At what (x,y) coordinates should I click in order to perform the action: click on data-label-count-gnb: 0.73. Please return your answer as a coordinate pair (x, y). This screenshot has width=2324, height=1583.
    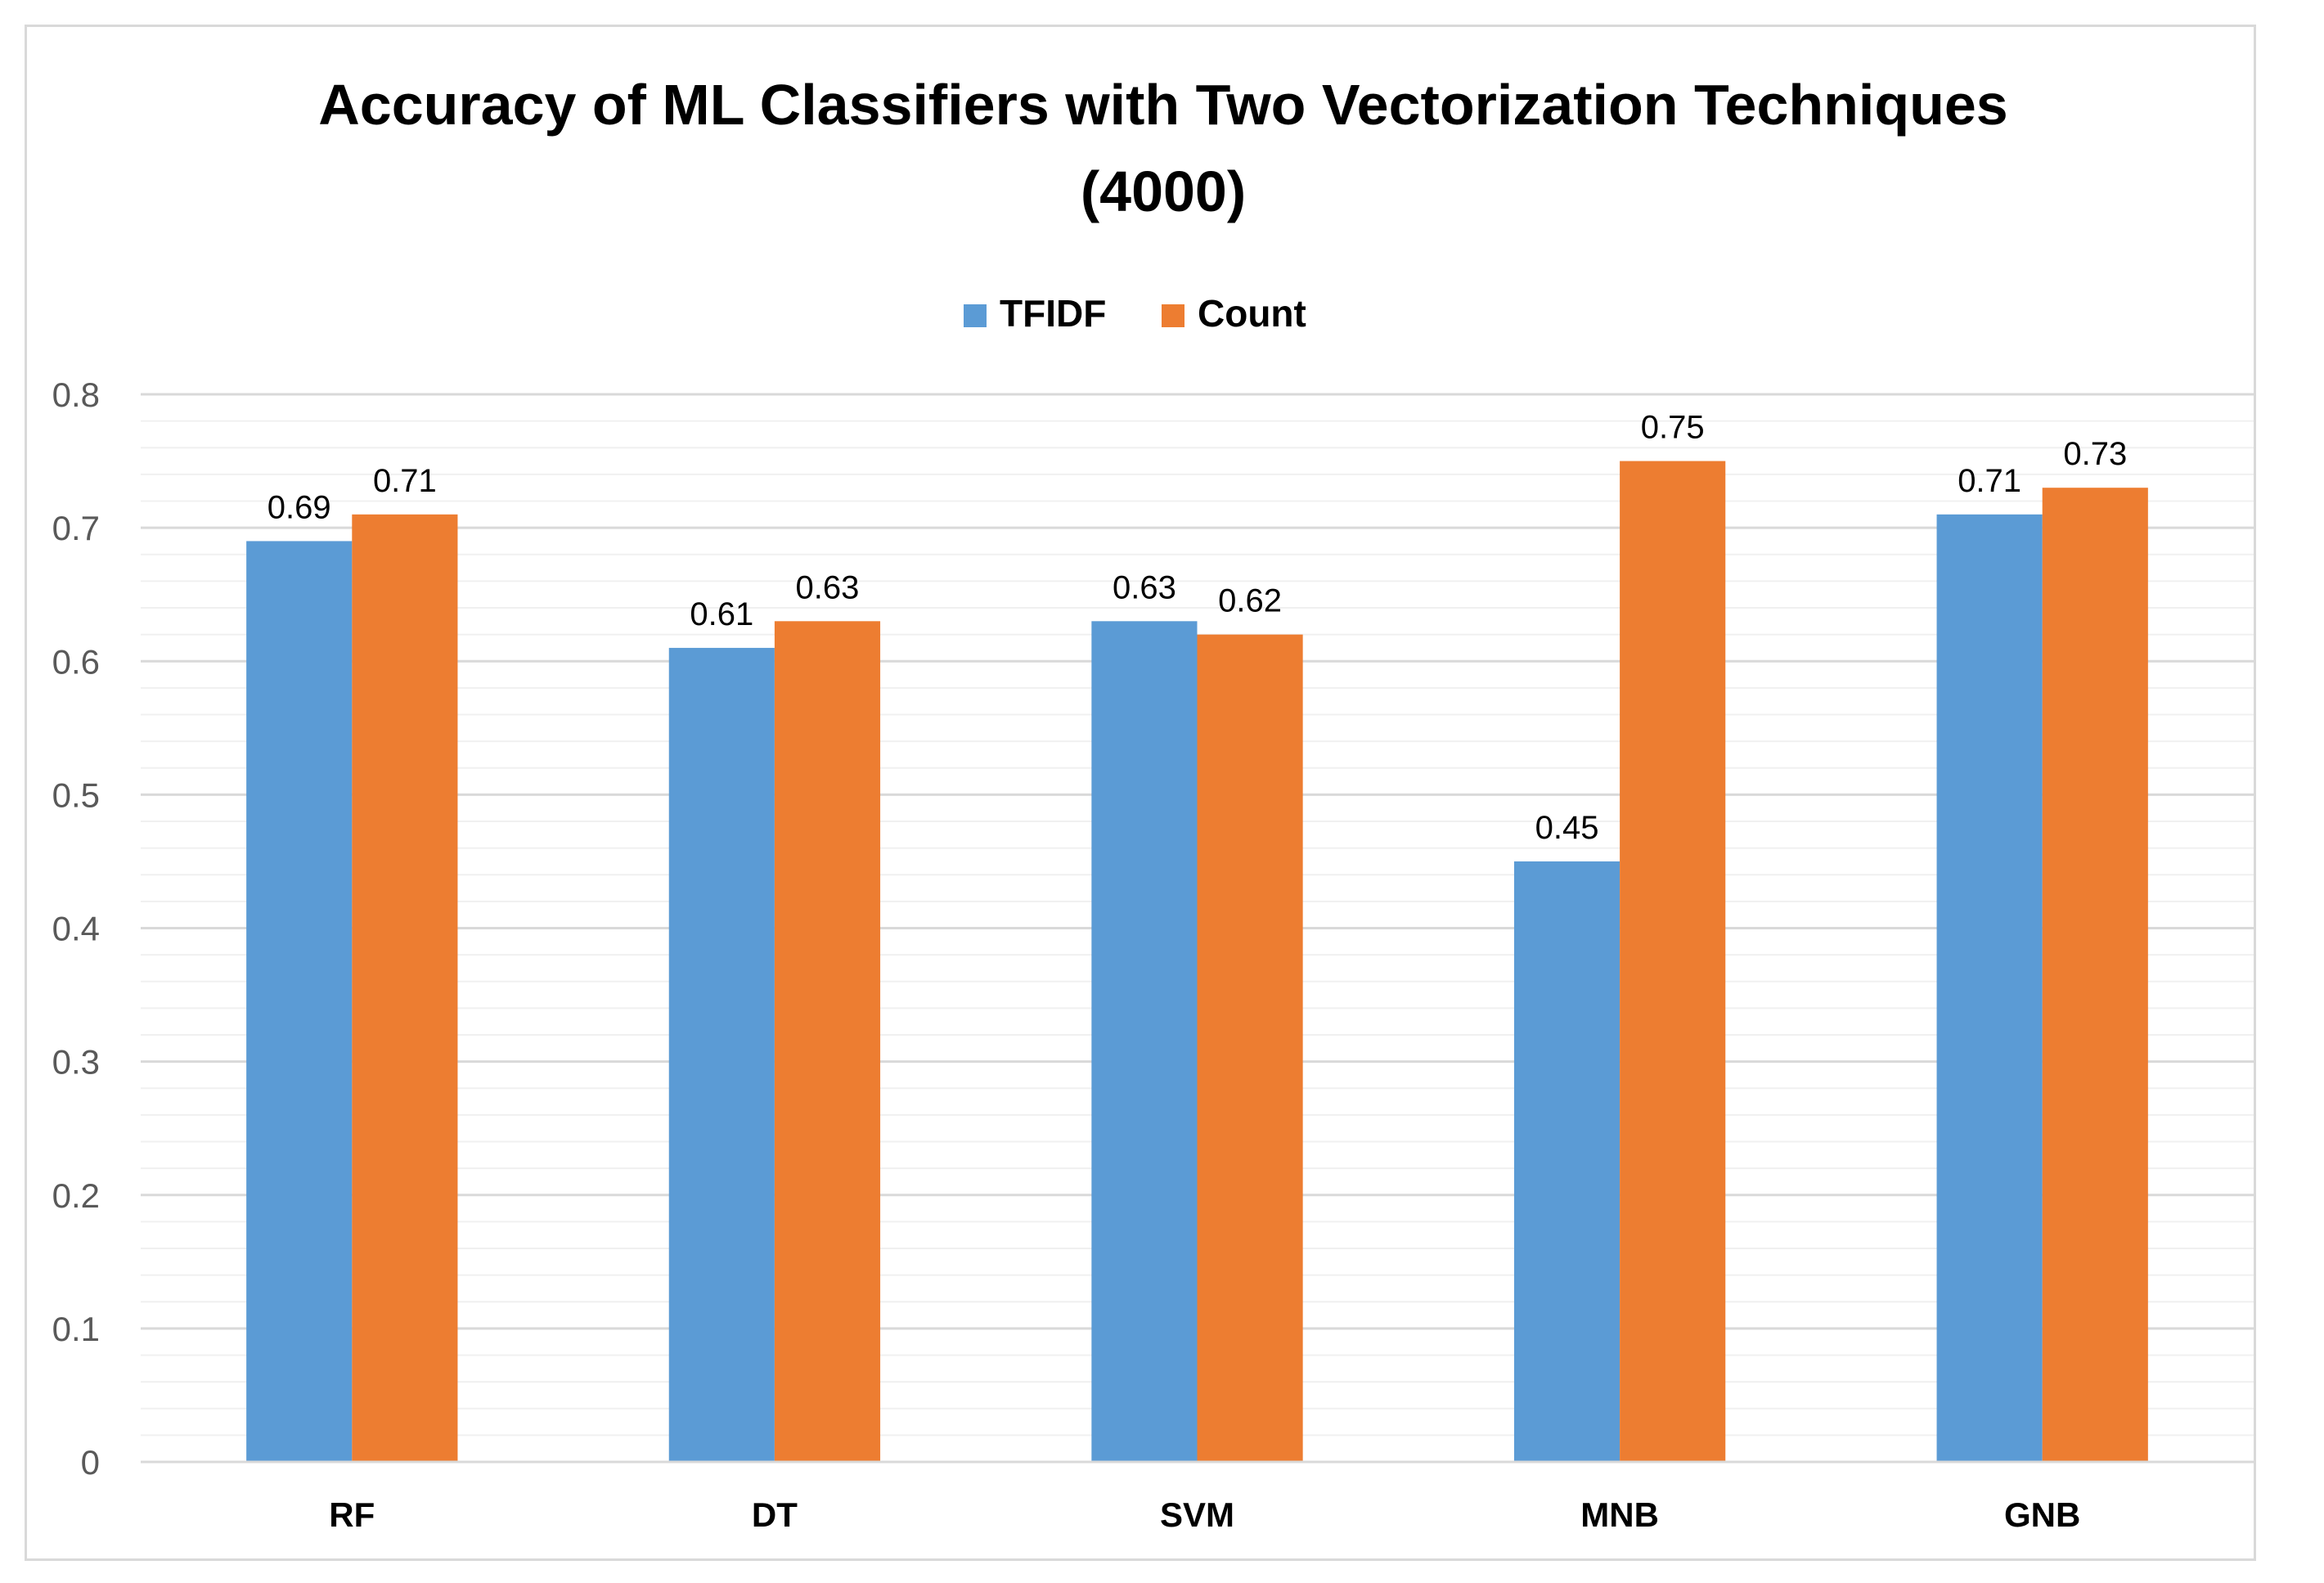
    Looking at the image, I should click on (2095, 454).